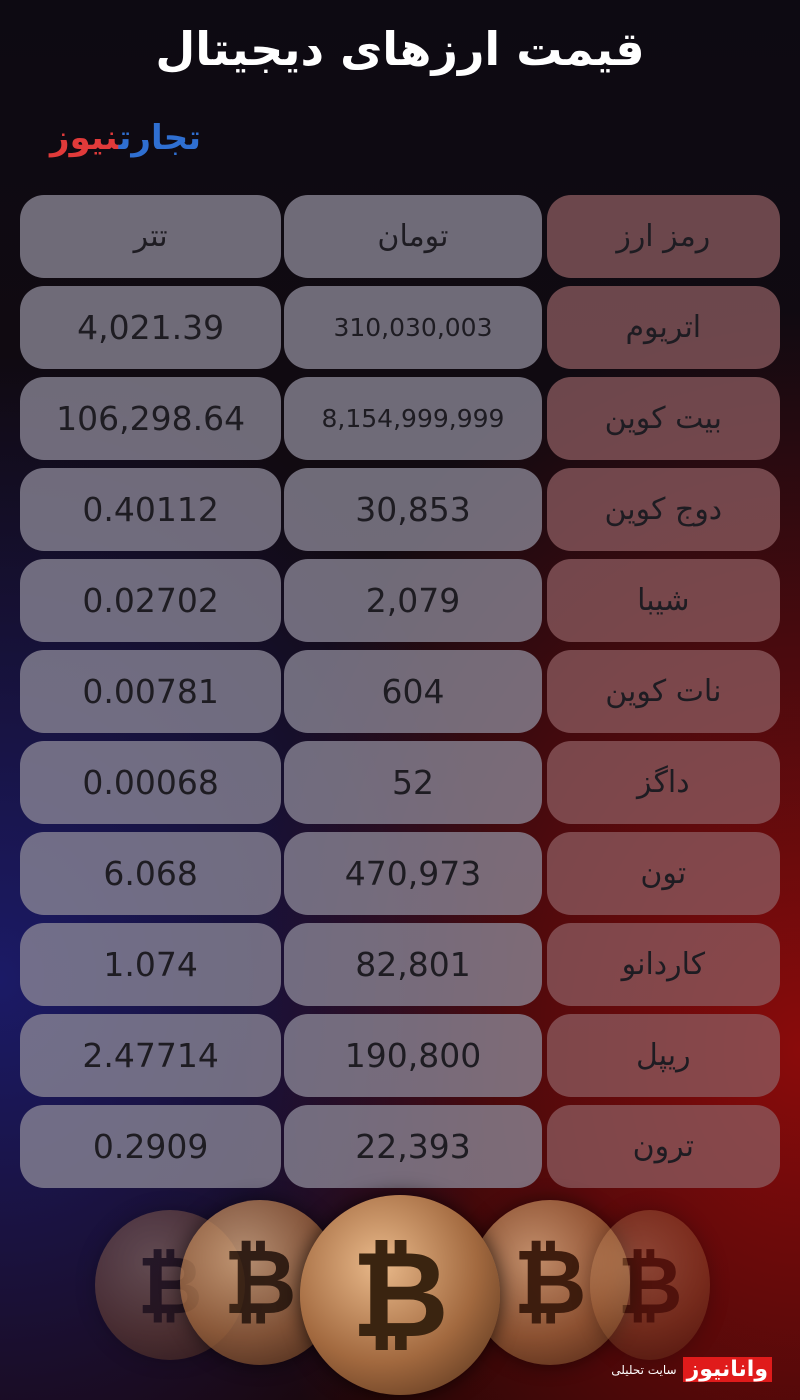 Image resolution: width=800 pixels, height=1400 pixels. Describe the element at coordinates (663, 873) in the screenshot. I see `currency-name: تون` at that location.